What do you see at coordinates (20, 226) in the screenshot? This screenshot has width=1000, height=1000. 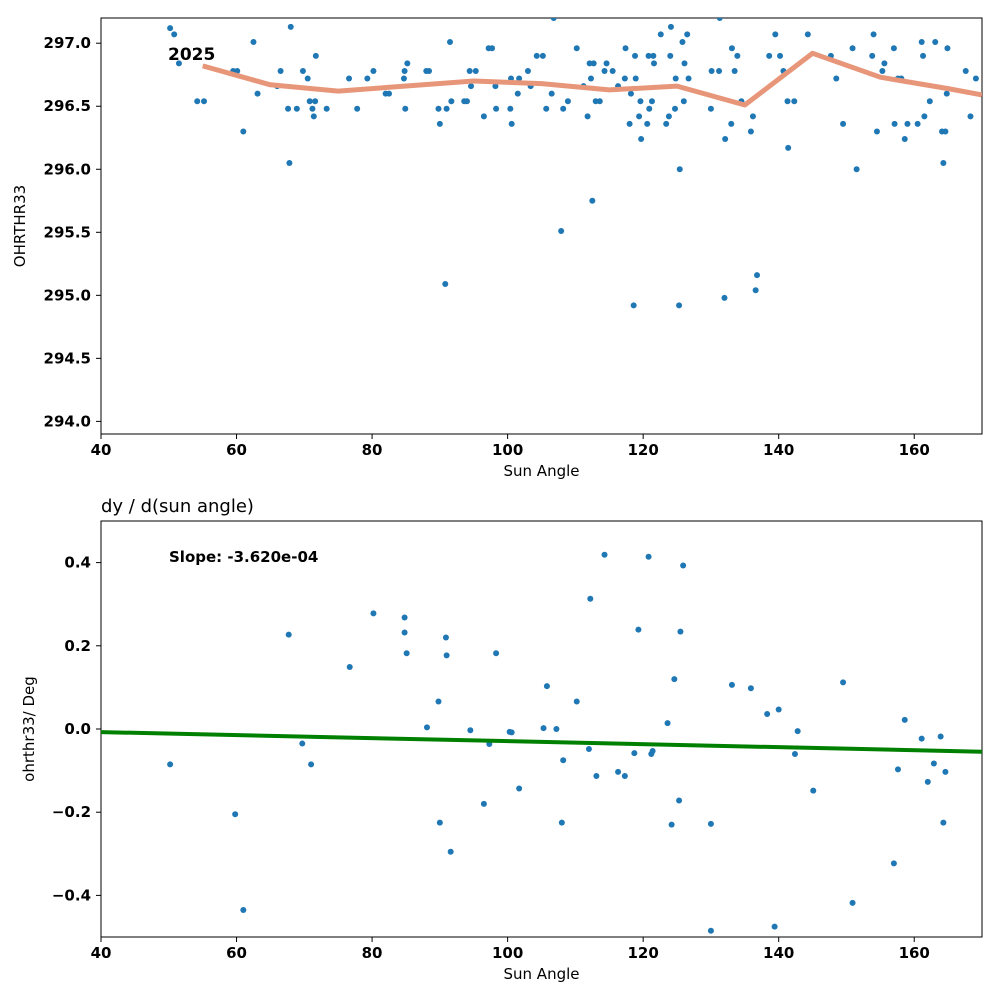 I see `y-axis-label: OHRTHR33` at bounding box center [20, 226].